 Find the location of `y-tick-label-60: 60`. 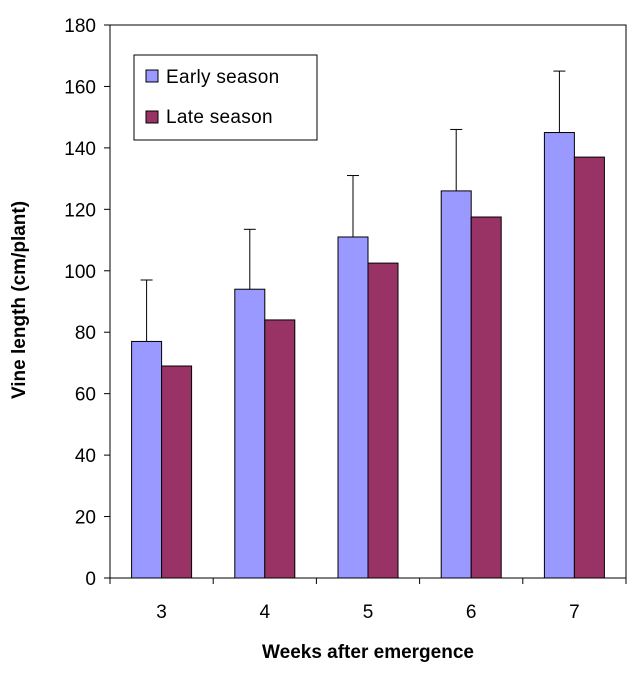

y-tick-label-60: 60 is located at coordinates (85, 395).